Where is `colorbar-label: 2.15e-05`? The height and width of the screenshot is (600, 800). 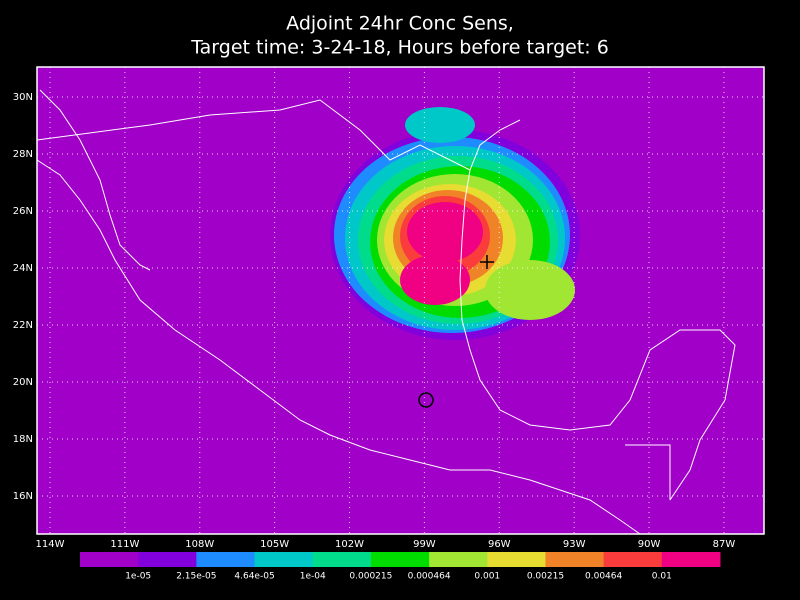 colorbar-label: 2.15e-05 is located at coordinates (196, 577).